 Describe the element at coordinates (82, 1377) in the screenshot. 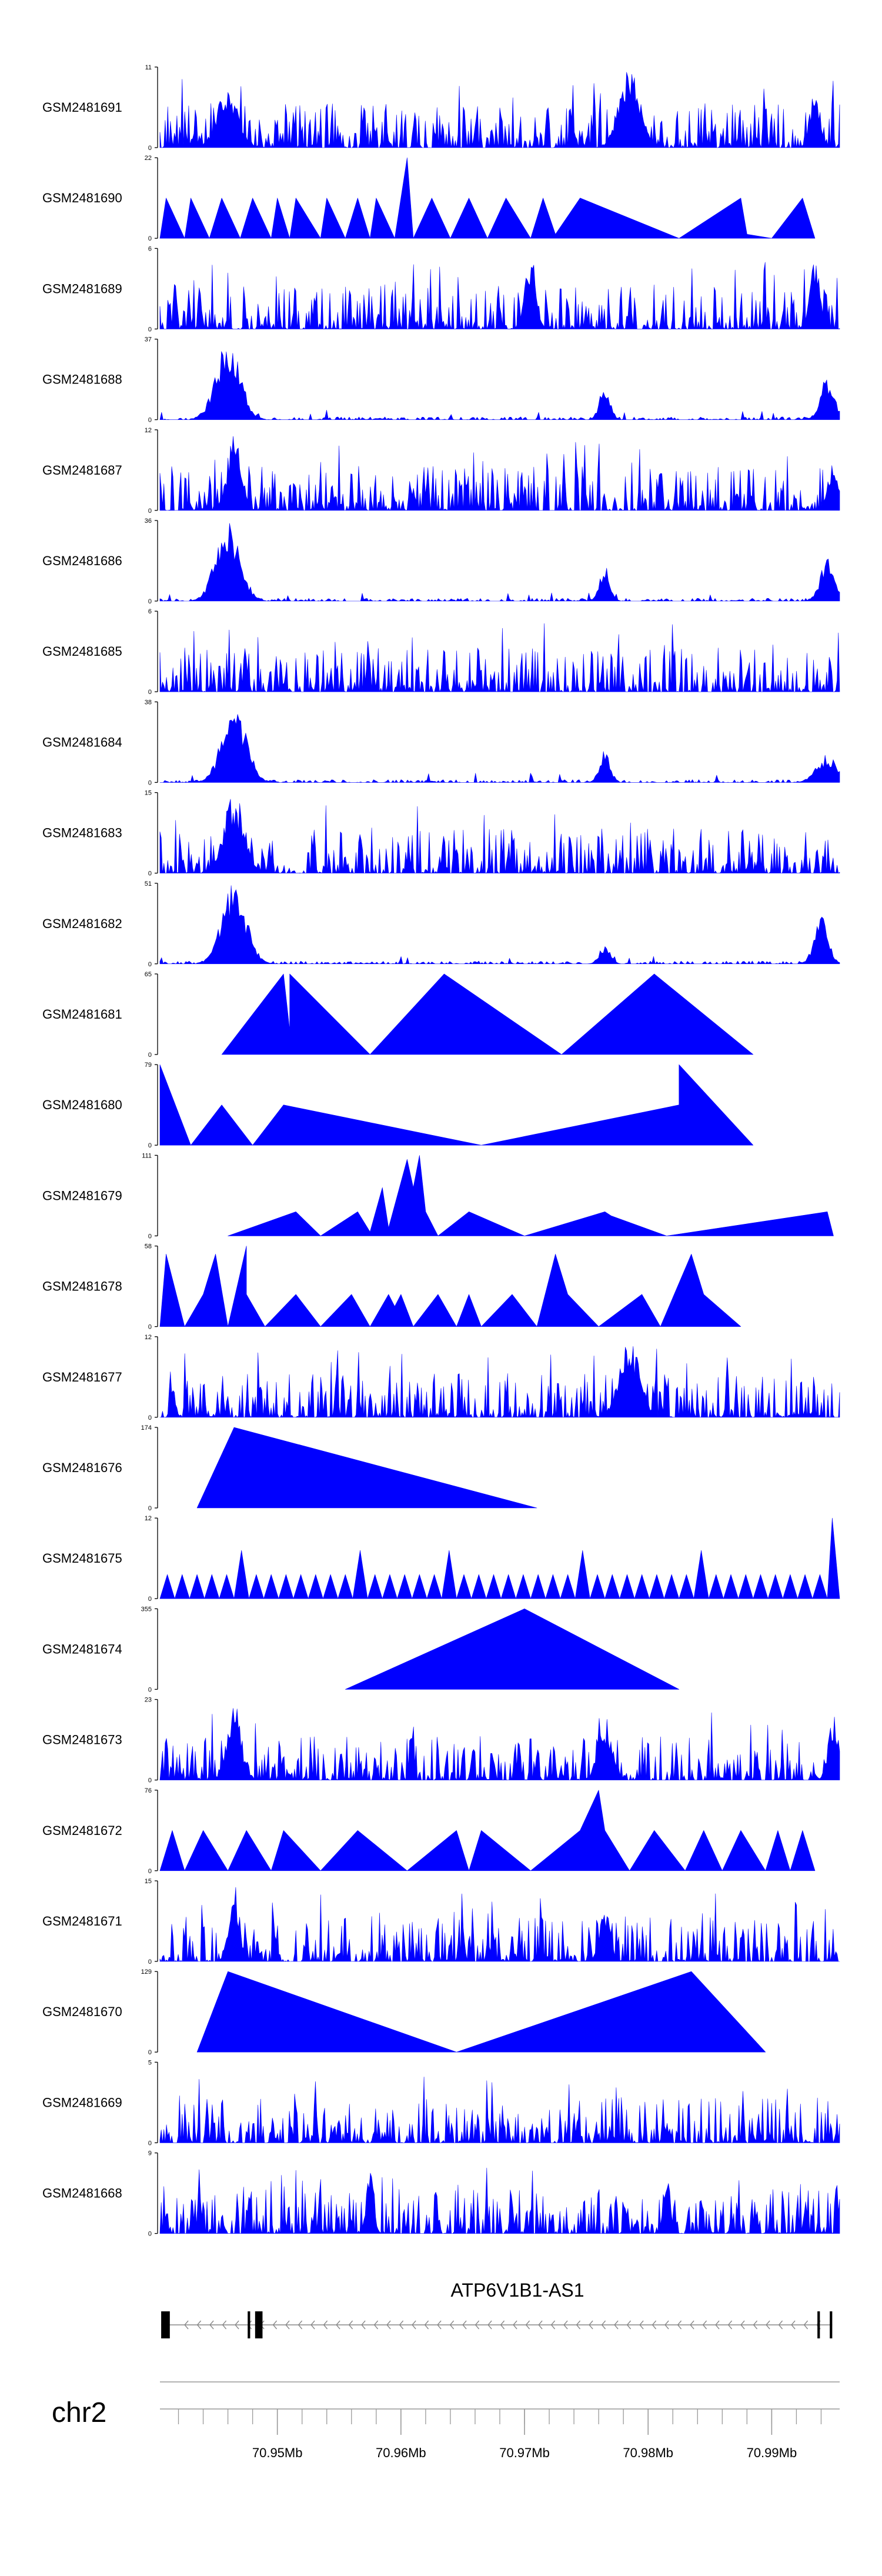

I see `track-label: GSM2481677` at that location.